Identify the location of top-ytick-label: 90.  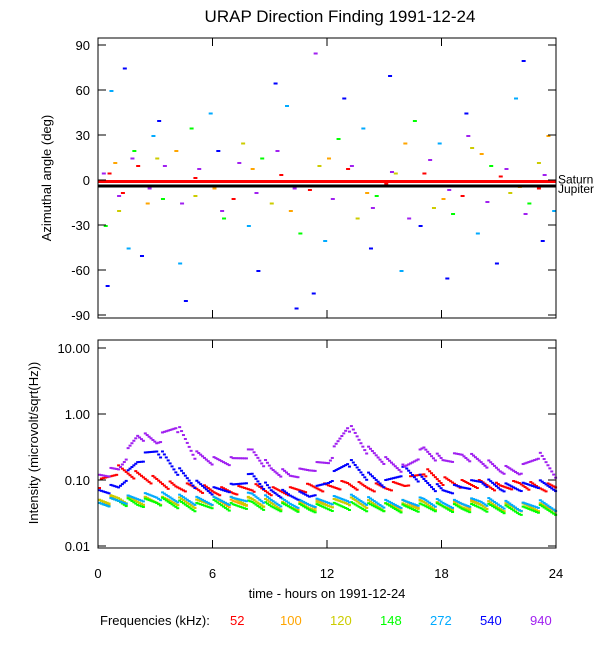
(83, 45).